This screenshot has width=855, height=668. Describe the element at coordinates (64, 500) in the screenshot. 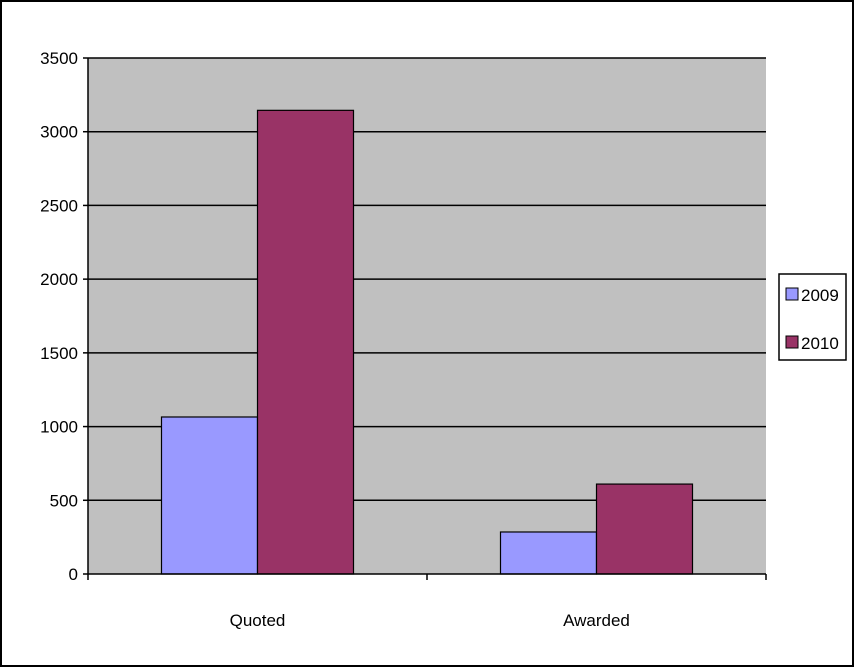

I see `y-tick-label: 500` at that location.